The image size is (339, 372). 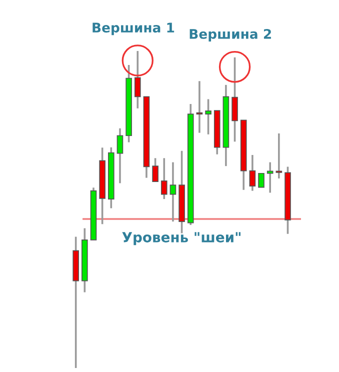 What do you see at coordinates (133, 29) in the screenshot?
I see `annotation: Вершина 1` at bounding box center [133, 29].